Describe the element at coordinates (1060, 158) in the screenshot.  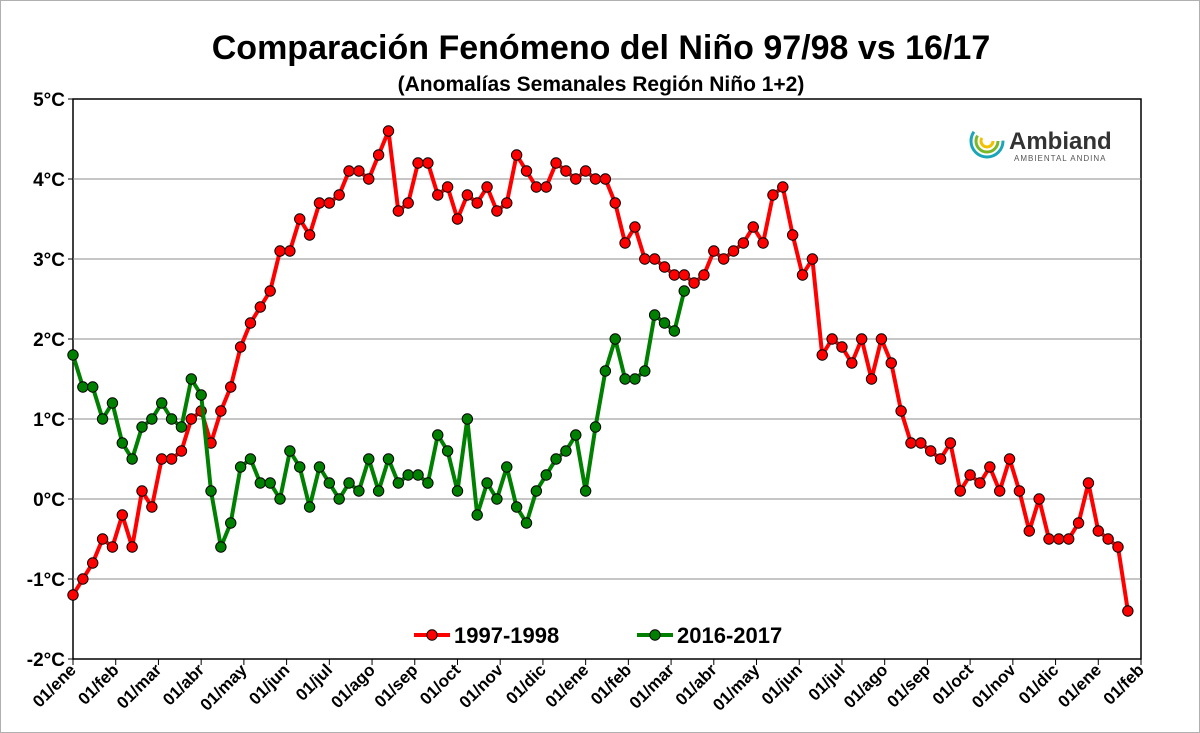
I see `logo-tagline: AMBIENTAL ANDINA` at that location.